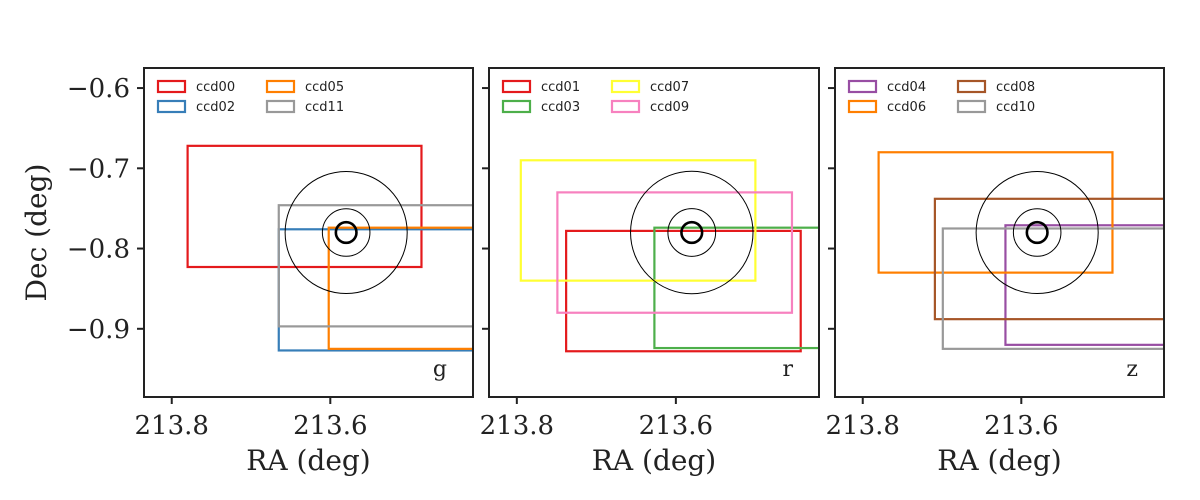 This screenshot has width=1200, height=500. I want to click on ccd-footprint-ccd06, so click(995, 212).